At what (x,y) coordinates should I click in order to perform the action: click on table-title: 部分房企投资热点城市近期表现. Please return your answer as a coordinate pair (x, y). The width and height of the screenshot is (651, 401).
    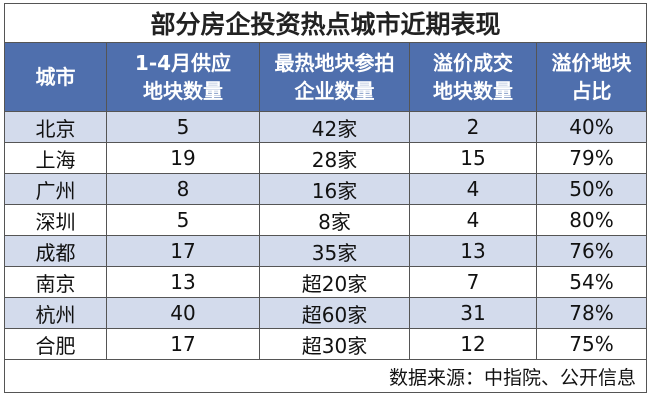
    Looking at the image, I should click on (325, 23).